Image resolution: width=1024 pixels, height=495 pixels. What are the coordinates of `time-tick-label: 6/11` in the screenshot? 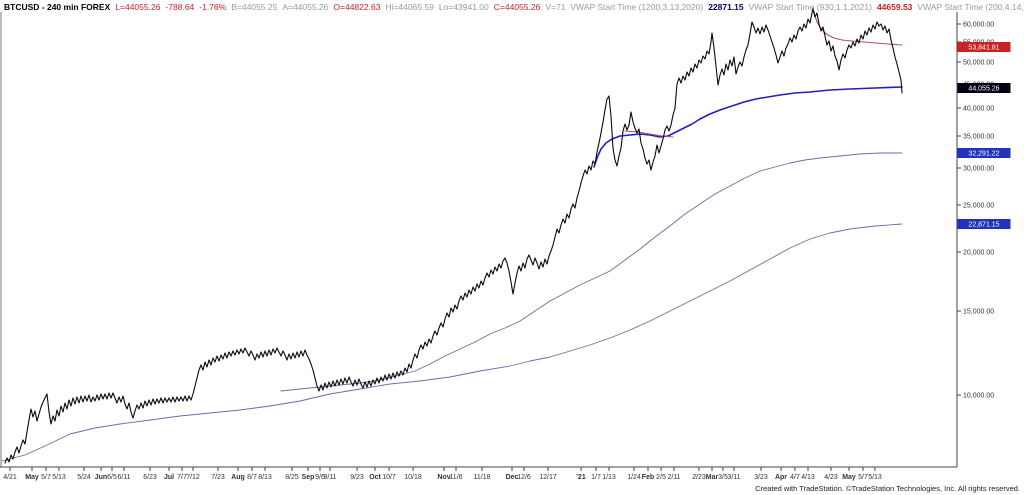 It's located at (123, 477).